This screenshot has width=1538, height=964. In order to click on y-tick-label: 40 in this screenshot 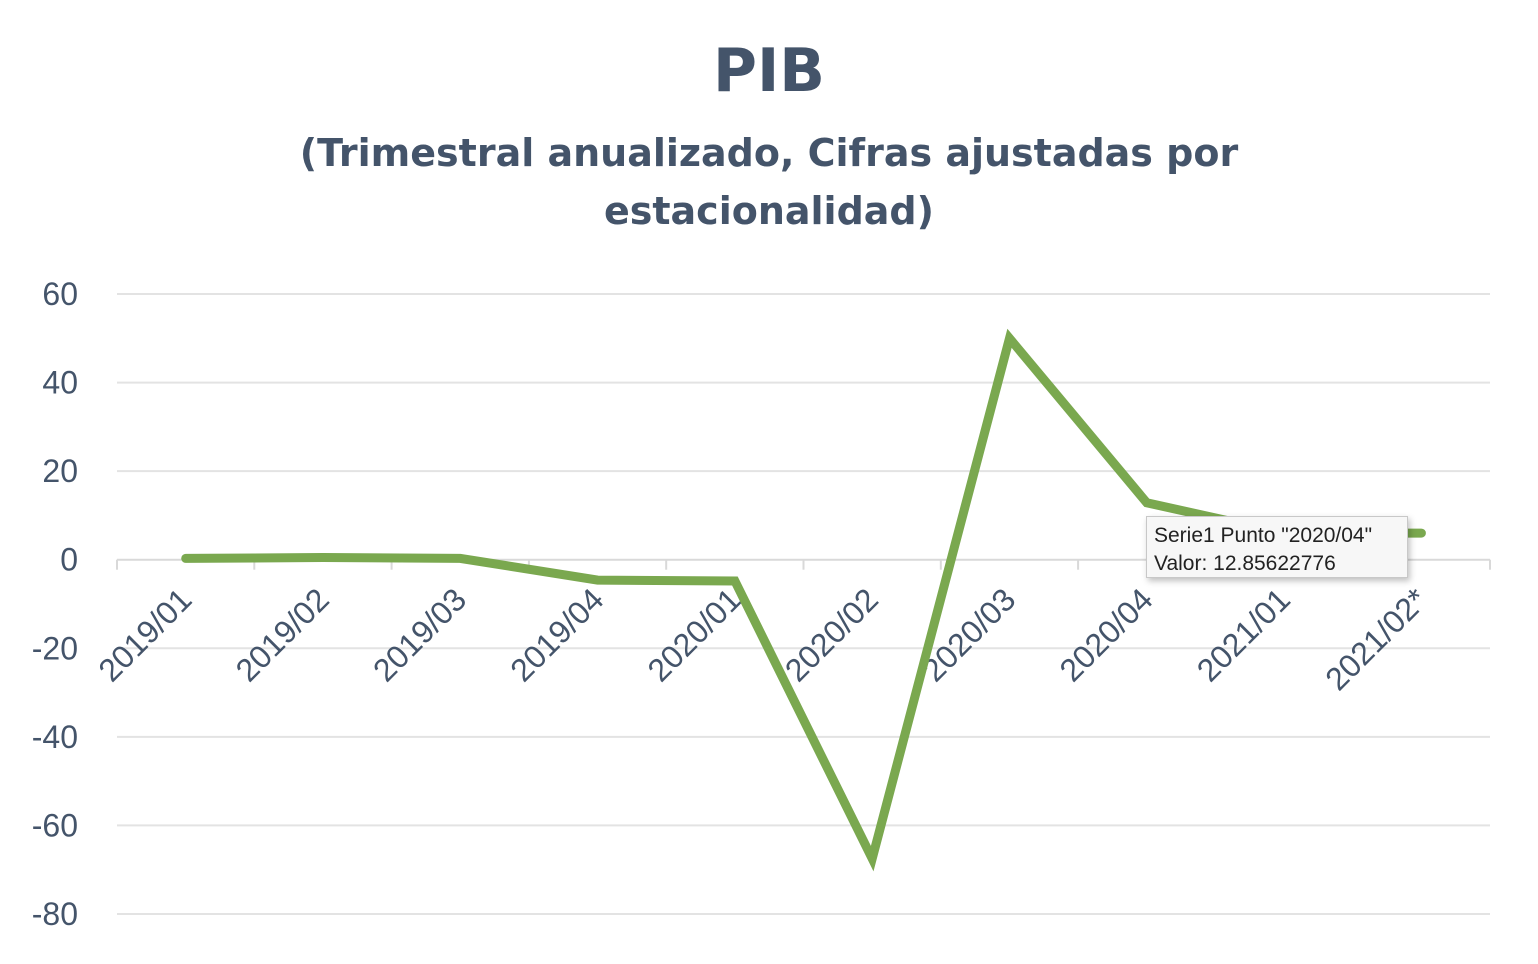, I will do `click(60, 383)`.